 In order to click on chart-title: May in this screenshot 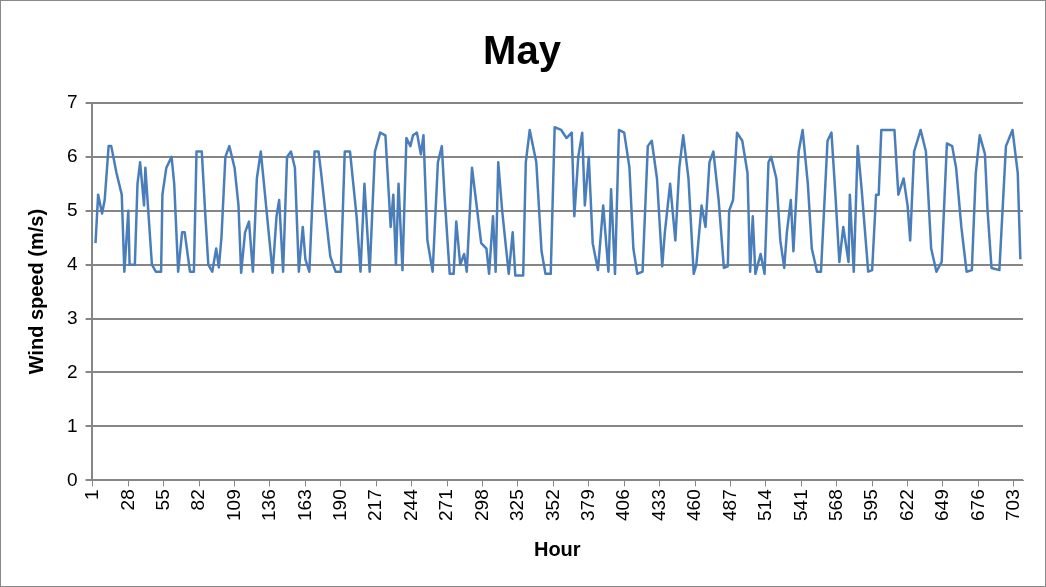, I will do `click(522, 50)`.